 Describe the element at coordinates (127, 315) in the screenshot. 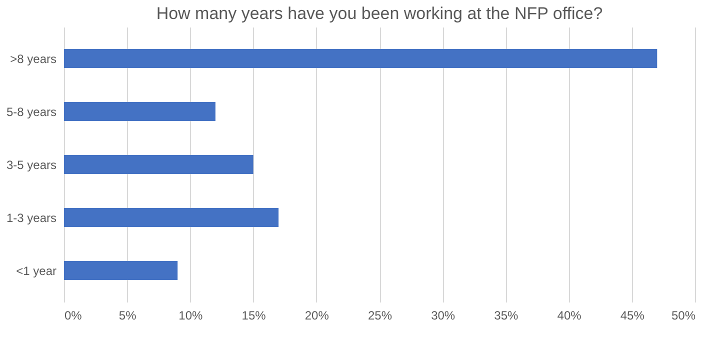

I see `x-tick-label: 5%` at that location.